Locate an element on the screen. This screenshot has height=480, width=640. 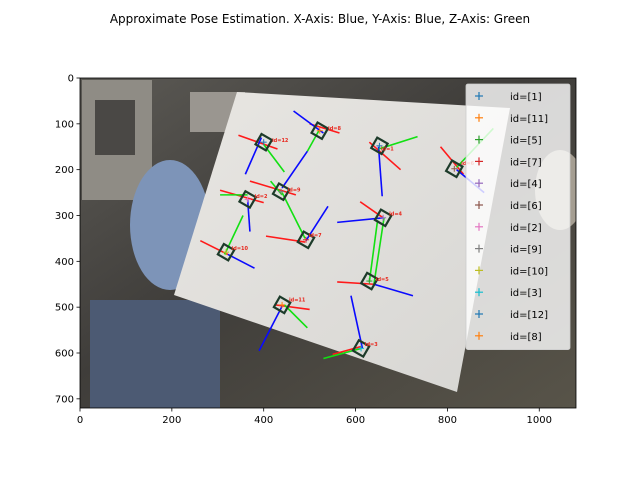
y-axis: 0 100 200 300 400 500 600 700 is located at coordinates (67, 239).